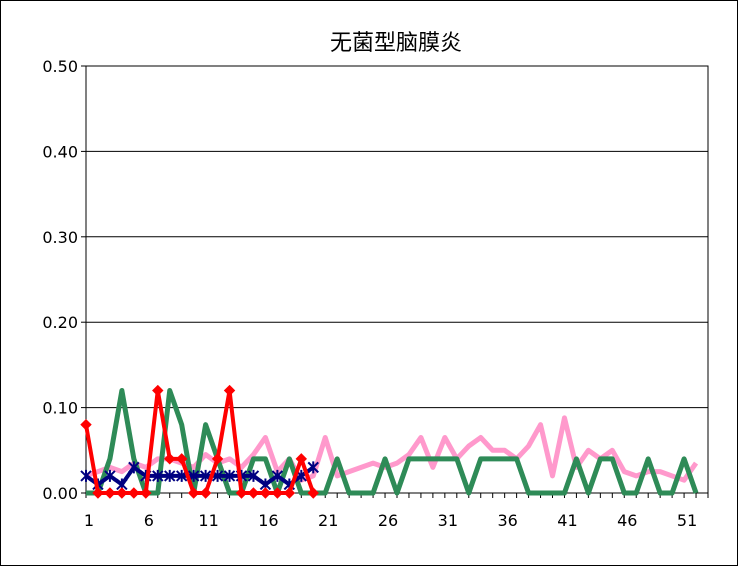 The width and height of the screenshot is (739, 567). Describe the element at coordinates (208, 520) in the screenshot. I see `x-tick-label: 11` at that location.